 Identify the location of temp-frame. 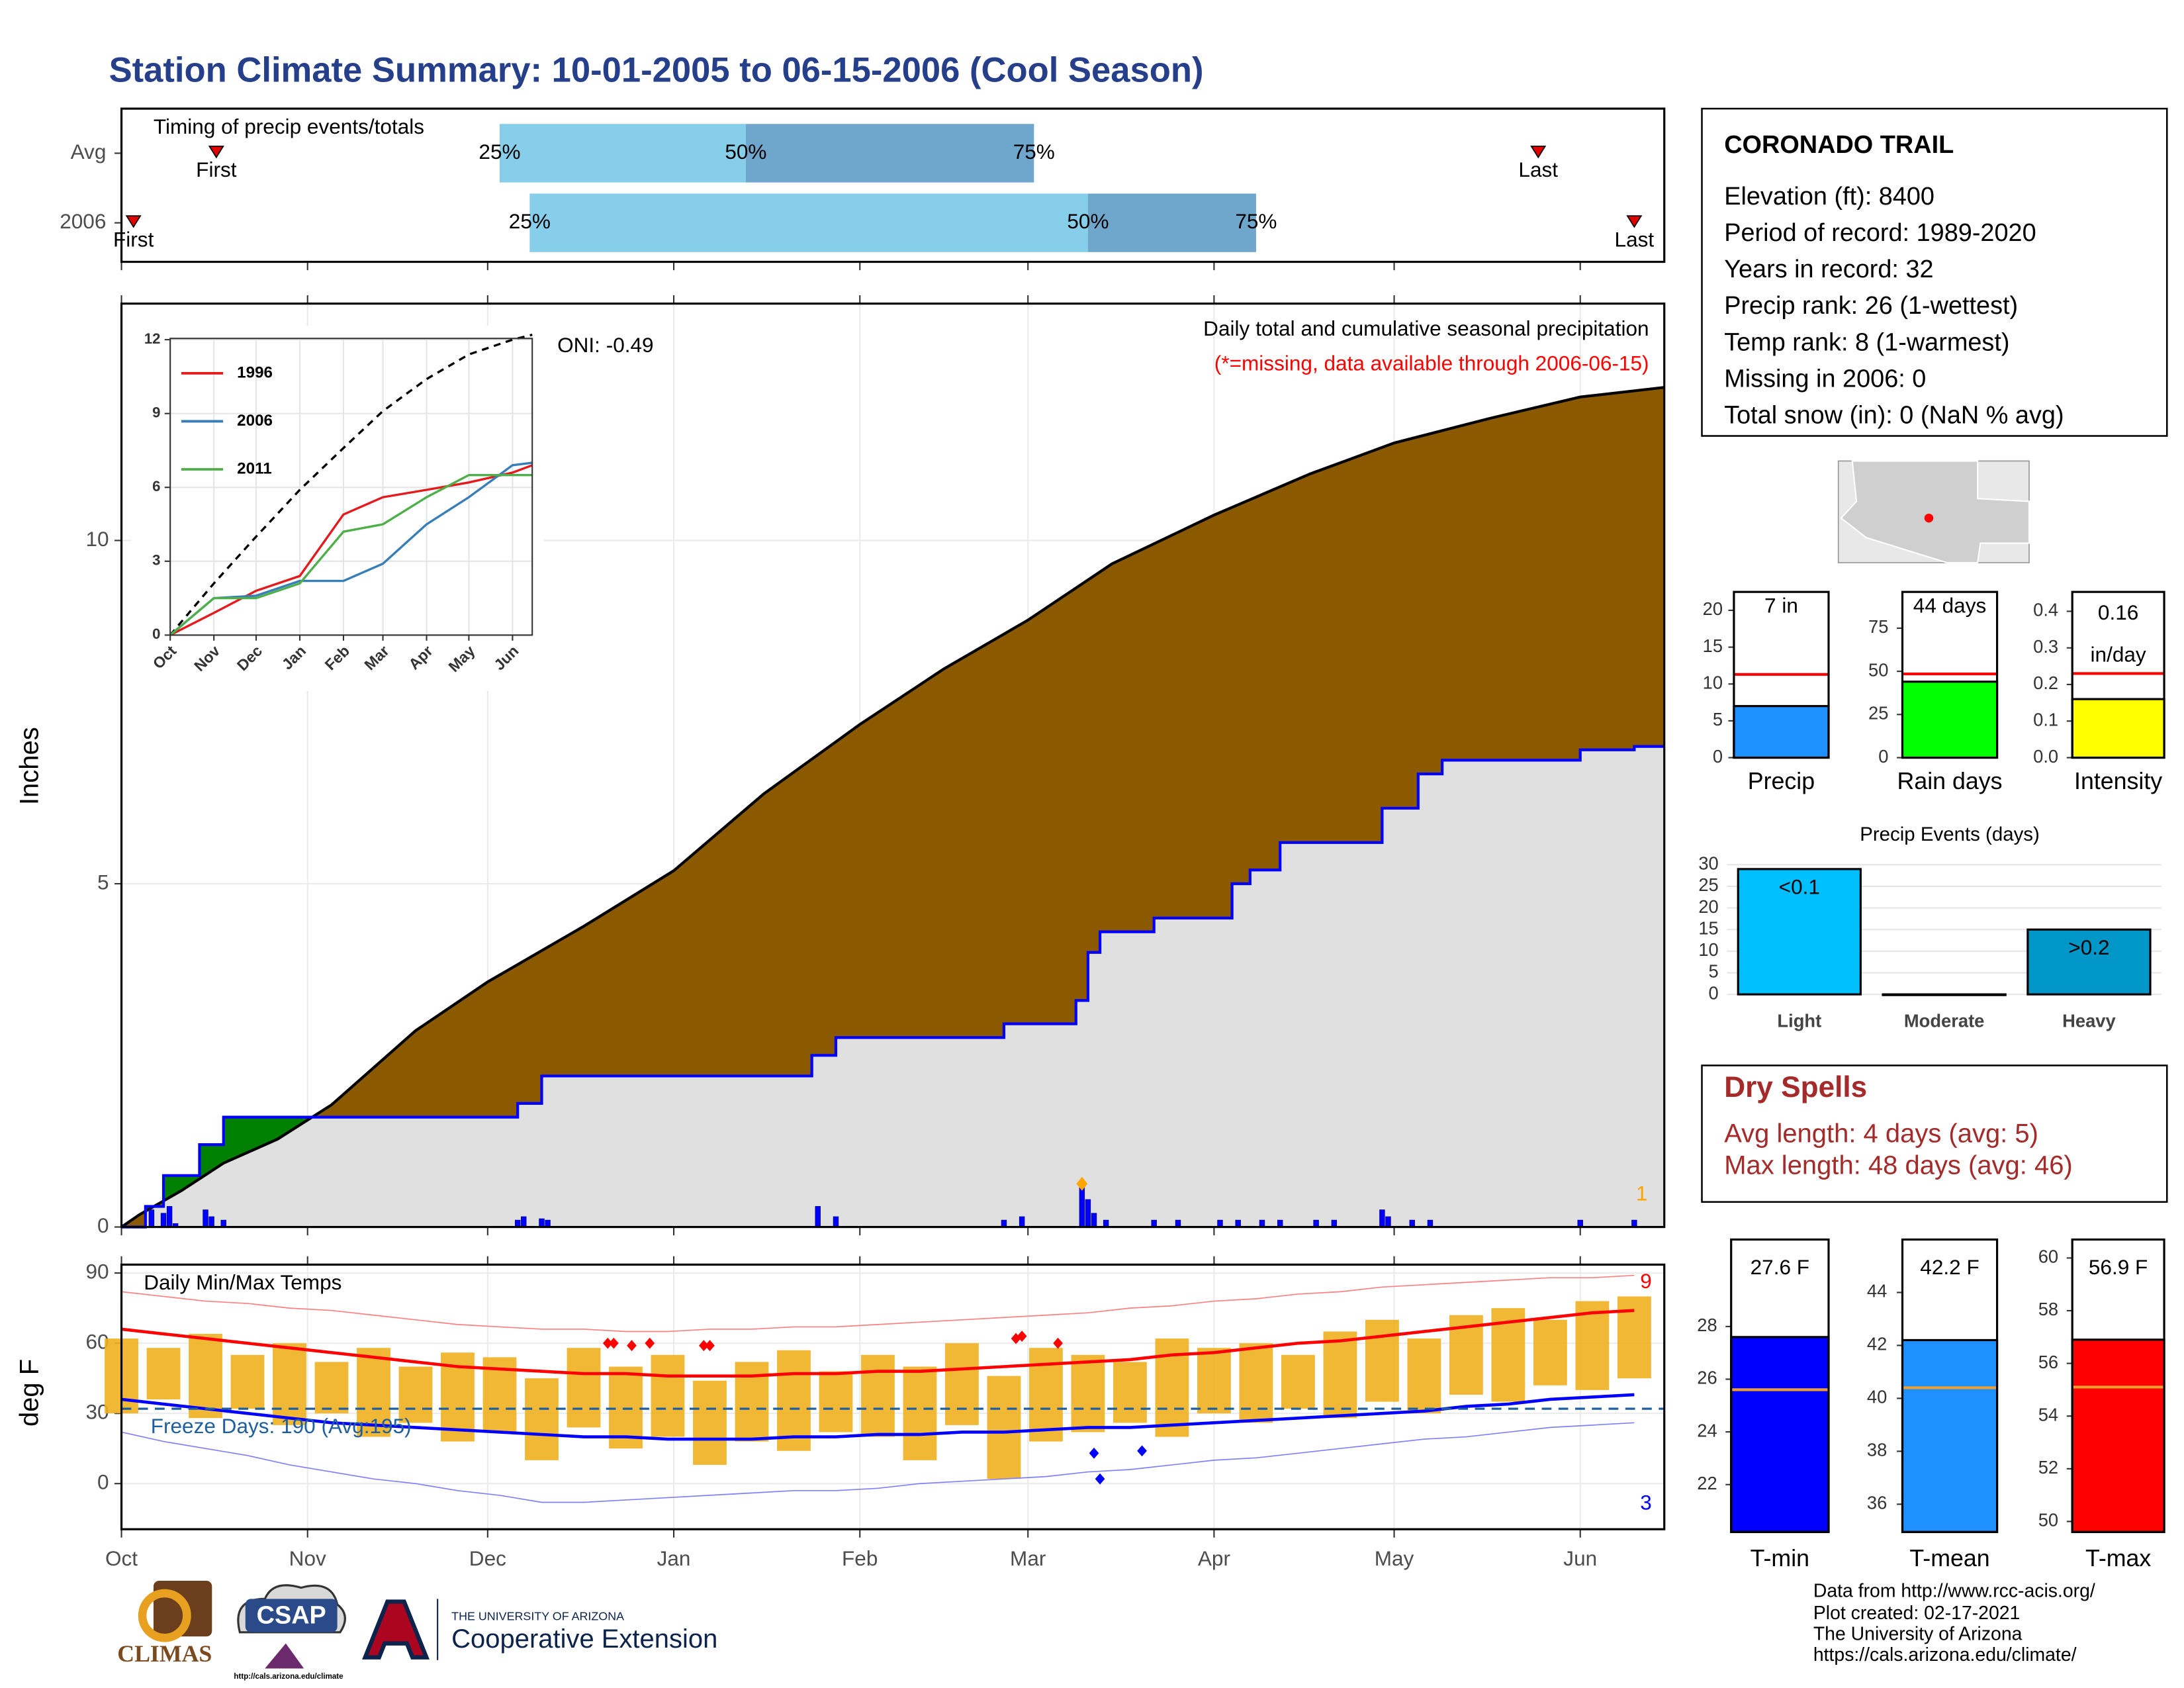
(893, 1396).